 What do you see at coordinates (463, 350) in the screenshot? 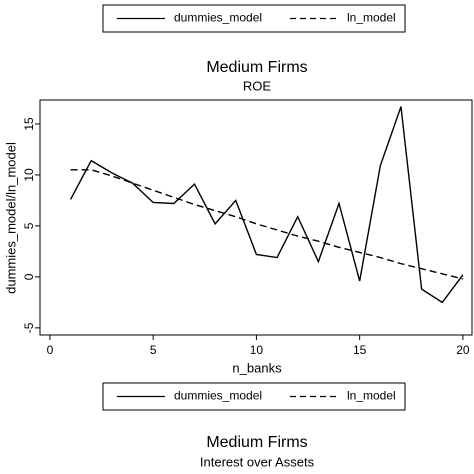
I see `x-tick-label: 20` at bounding box center [463, 350].